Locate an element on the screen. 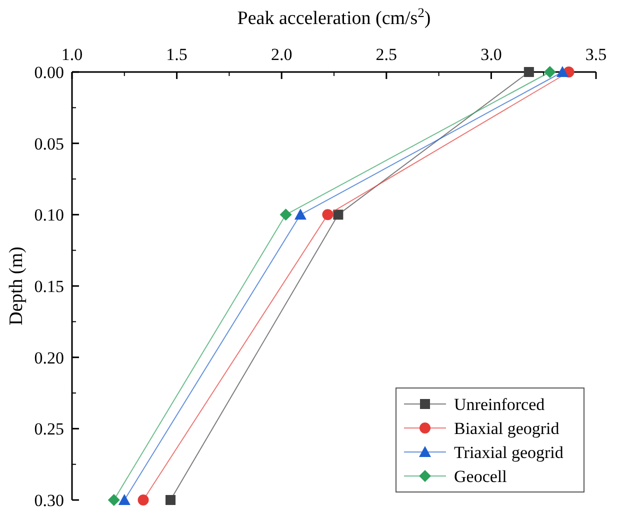 This screenshot has height=512, width=622. y-tick-label: 0.25 is located at coordinates (49, 429).